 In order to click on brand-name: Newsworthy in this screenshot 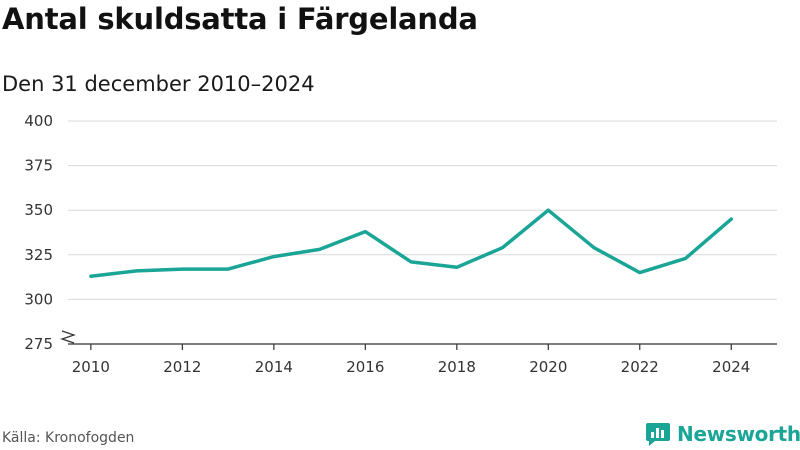, I will do `click(738, 434)`.